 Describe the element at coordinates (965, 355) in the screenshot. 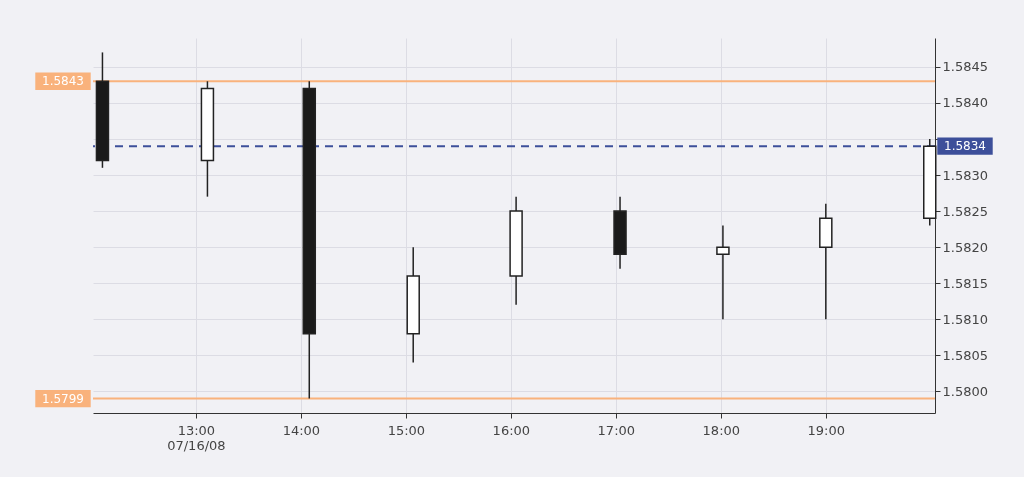

I see `y-tick-label: 1.5805` at that location.